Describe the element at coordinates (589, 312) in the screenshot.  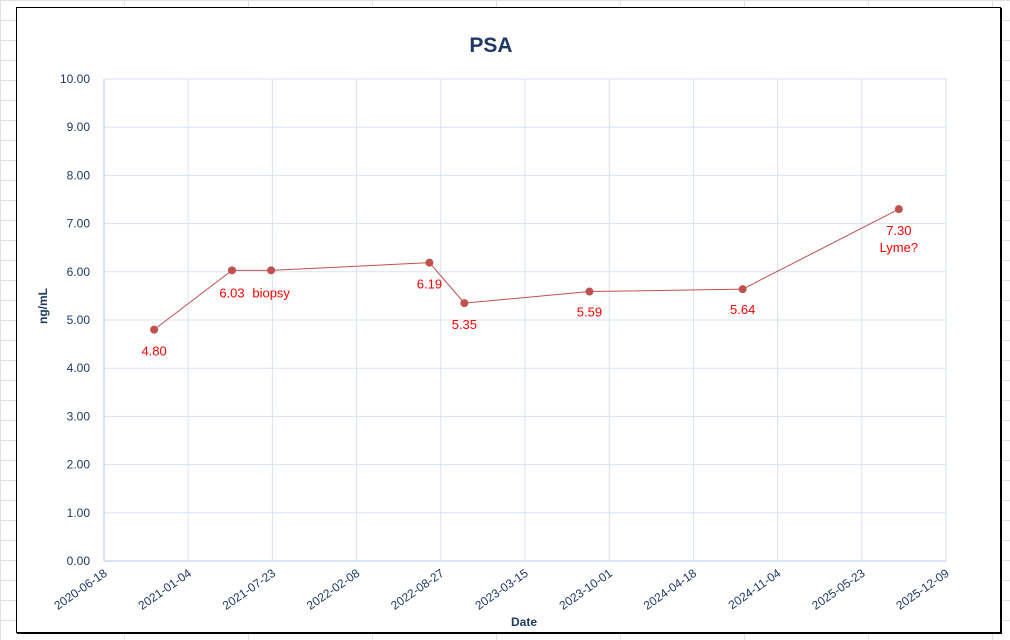
I see `data-label: 5.59` at that location.